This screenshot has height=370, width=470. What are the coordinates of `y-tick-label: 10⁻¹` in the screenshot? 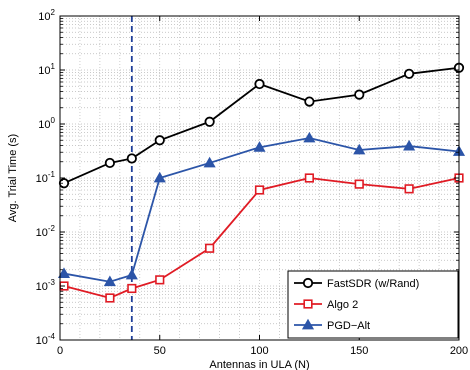 It's located at (46, 177).